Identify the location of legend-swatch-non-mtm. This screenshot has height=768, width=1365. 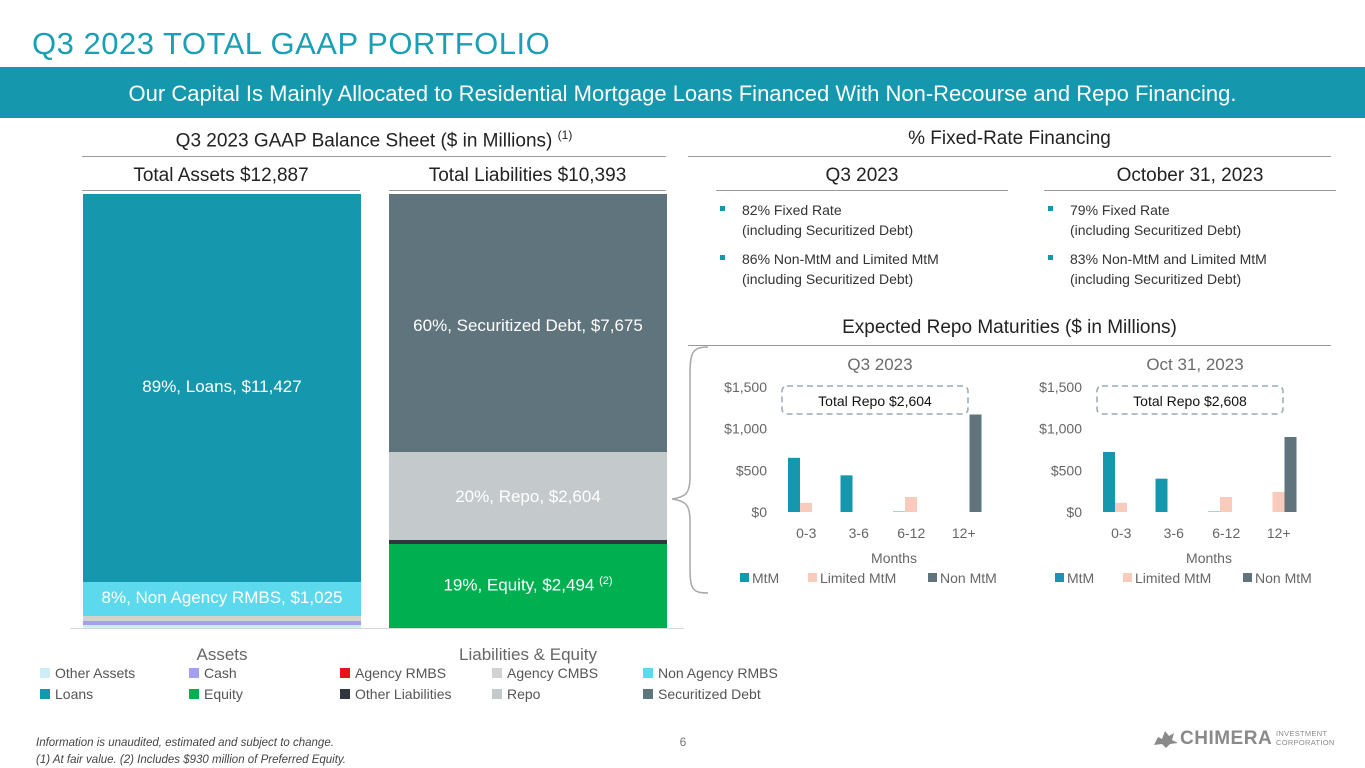
(1247, 577).